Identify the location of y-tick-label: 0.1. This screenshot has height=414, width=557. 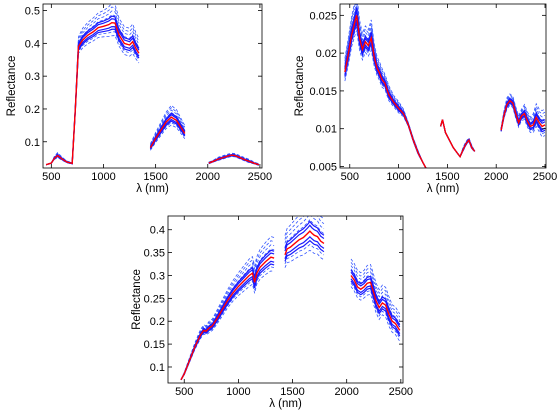
(32, 143).